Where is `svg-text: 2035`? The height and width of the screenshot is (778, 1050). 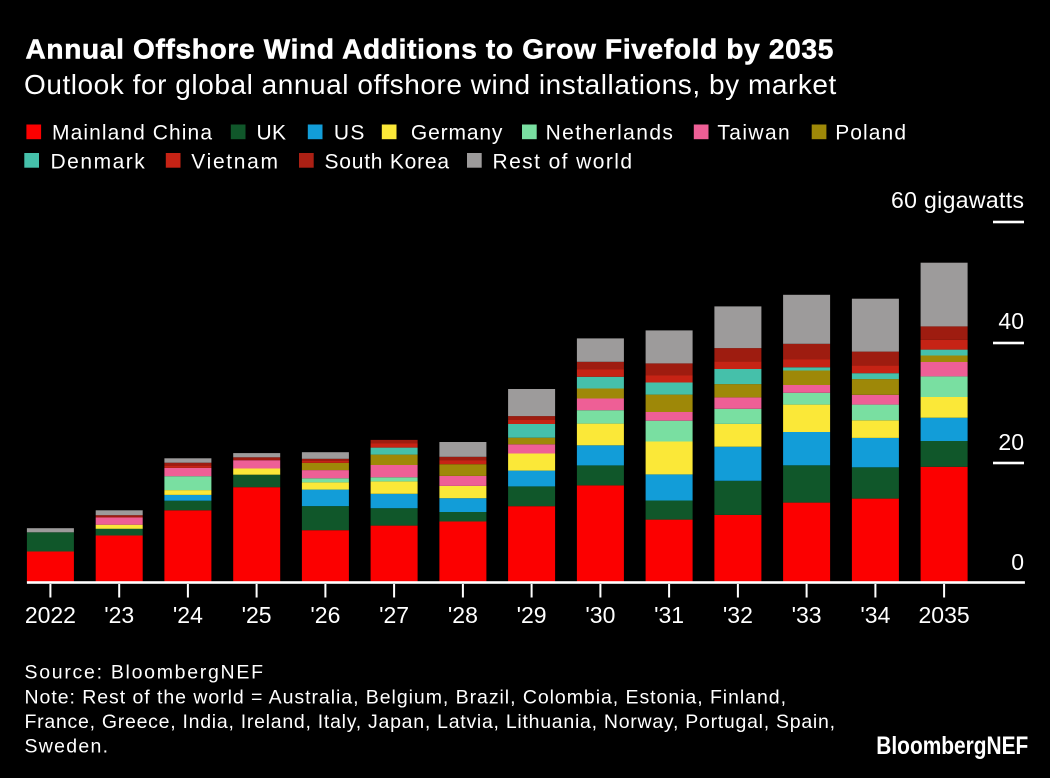 svg-text: 2035 is located at coordinates (944, 615).